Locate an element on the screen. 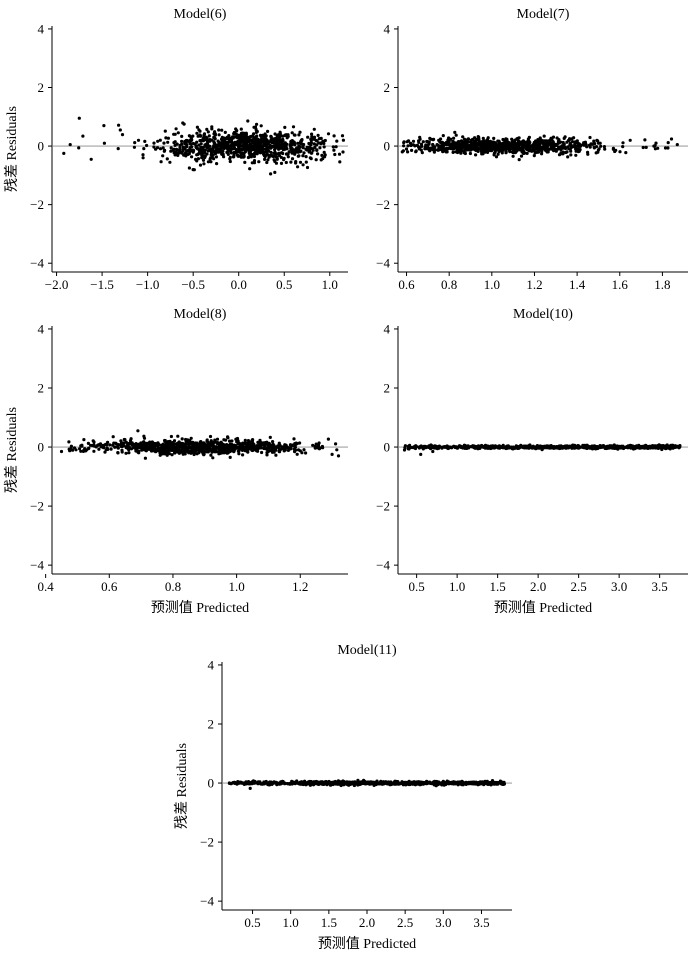 Image resolution: width=700 pixels, height=960 pixels. x-tick-label: 1.0 is located at coordinates (492, 284).